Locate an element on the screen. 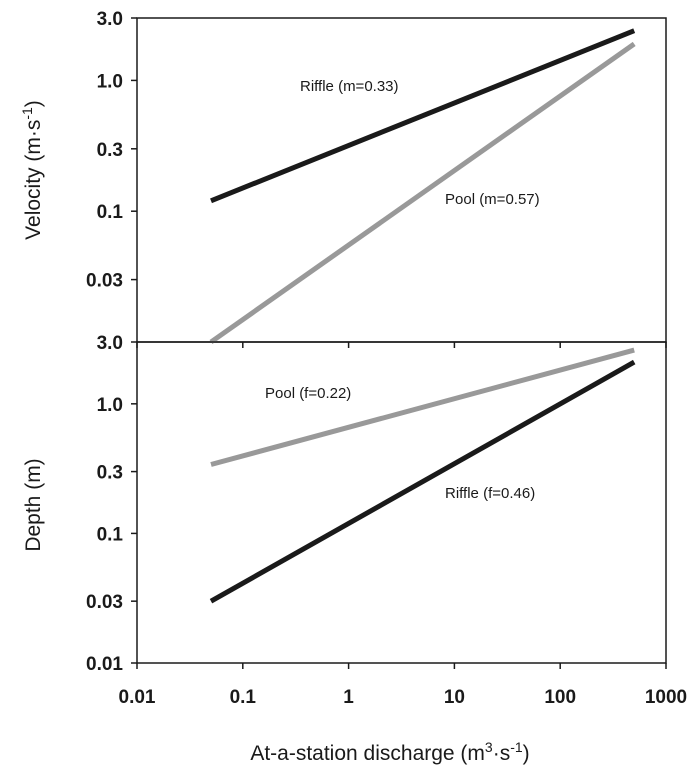  y-tick-label-top: 3.0 is located at coordinates (110, 19).